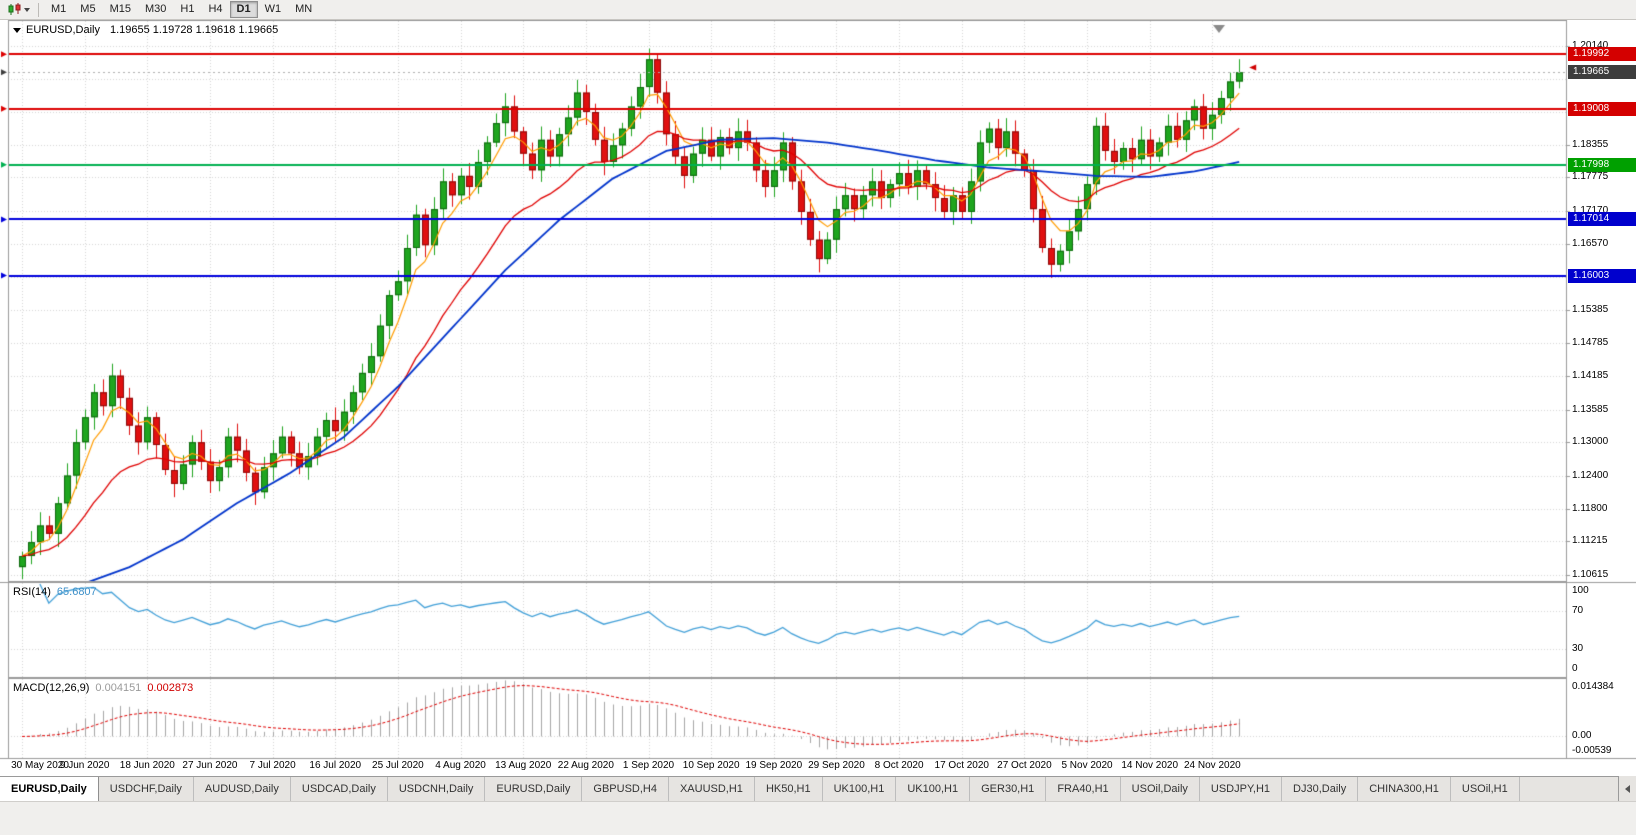 The width and height of the screenshot is (1636, 835). Describe the element at coordinates (187, 9) in the screenshot. I see `timeframe-button-h1: H1` at that location.